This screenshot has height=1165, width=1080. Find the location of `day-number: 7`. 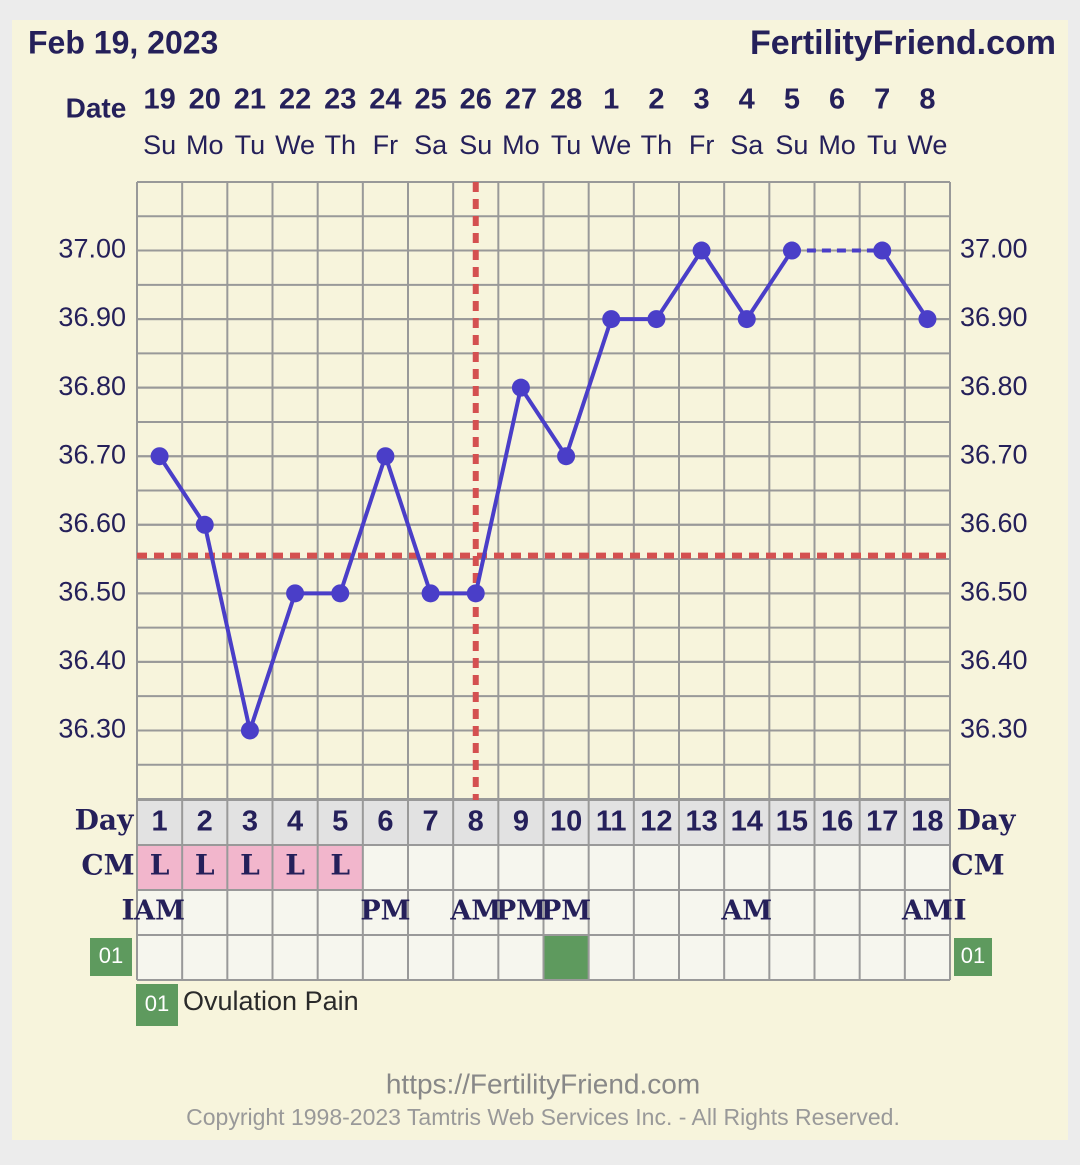

day-number: 7 is located at coordinates (431, 822).